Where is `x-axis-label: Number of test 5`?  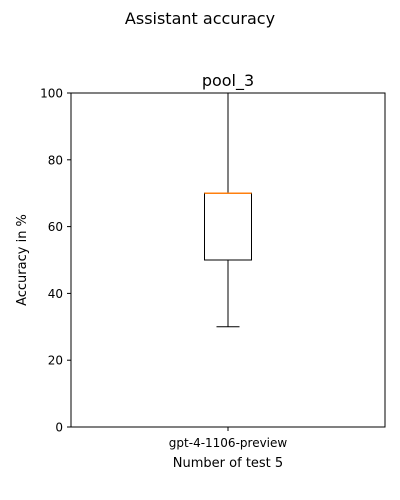 x-axis-label: Number of test 5 is located at coordinates (228, 463).